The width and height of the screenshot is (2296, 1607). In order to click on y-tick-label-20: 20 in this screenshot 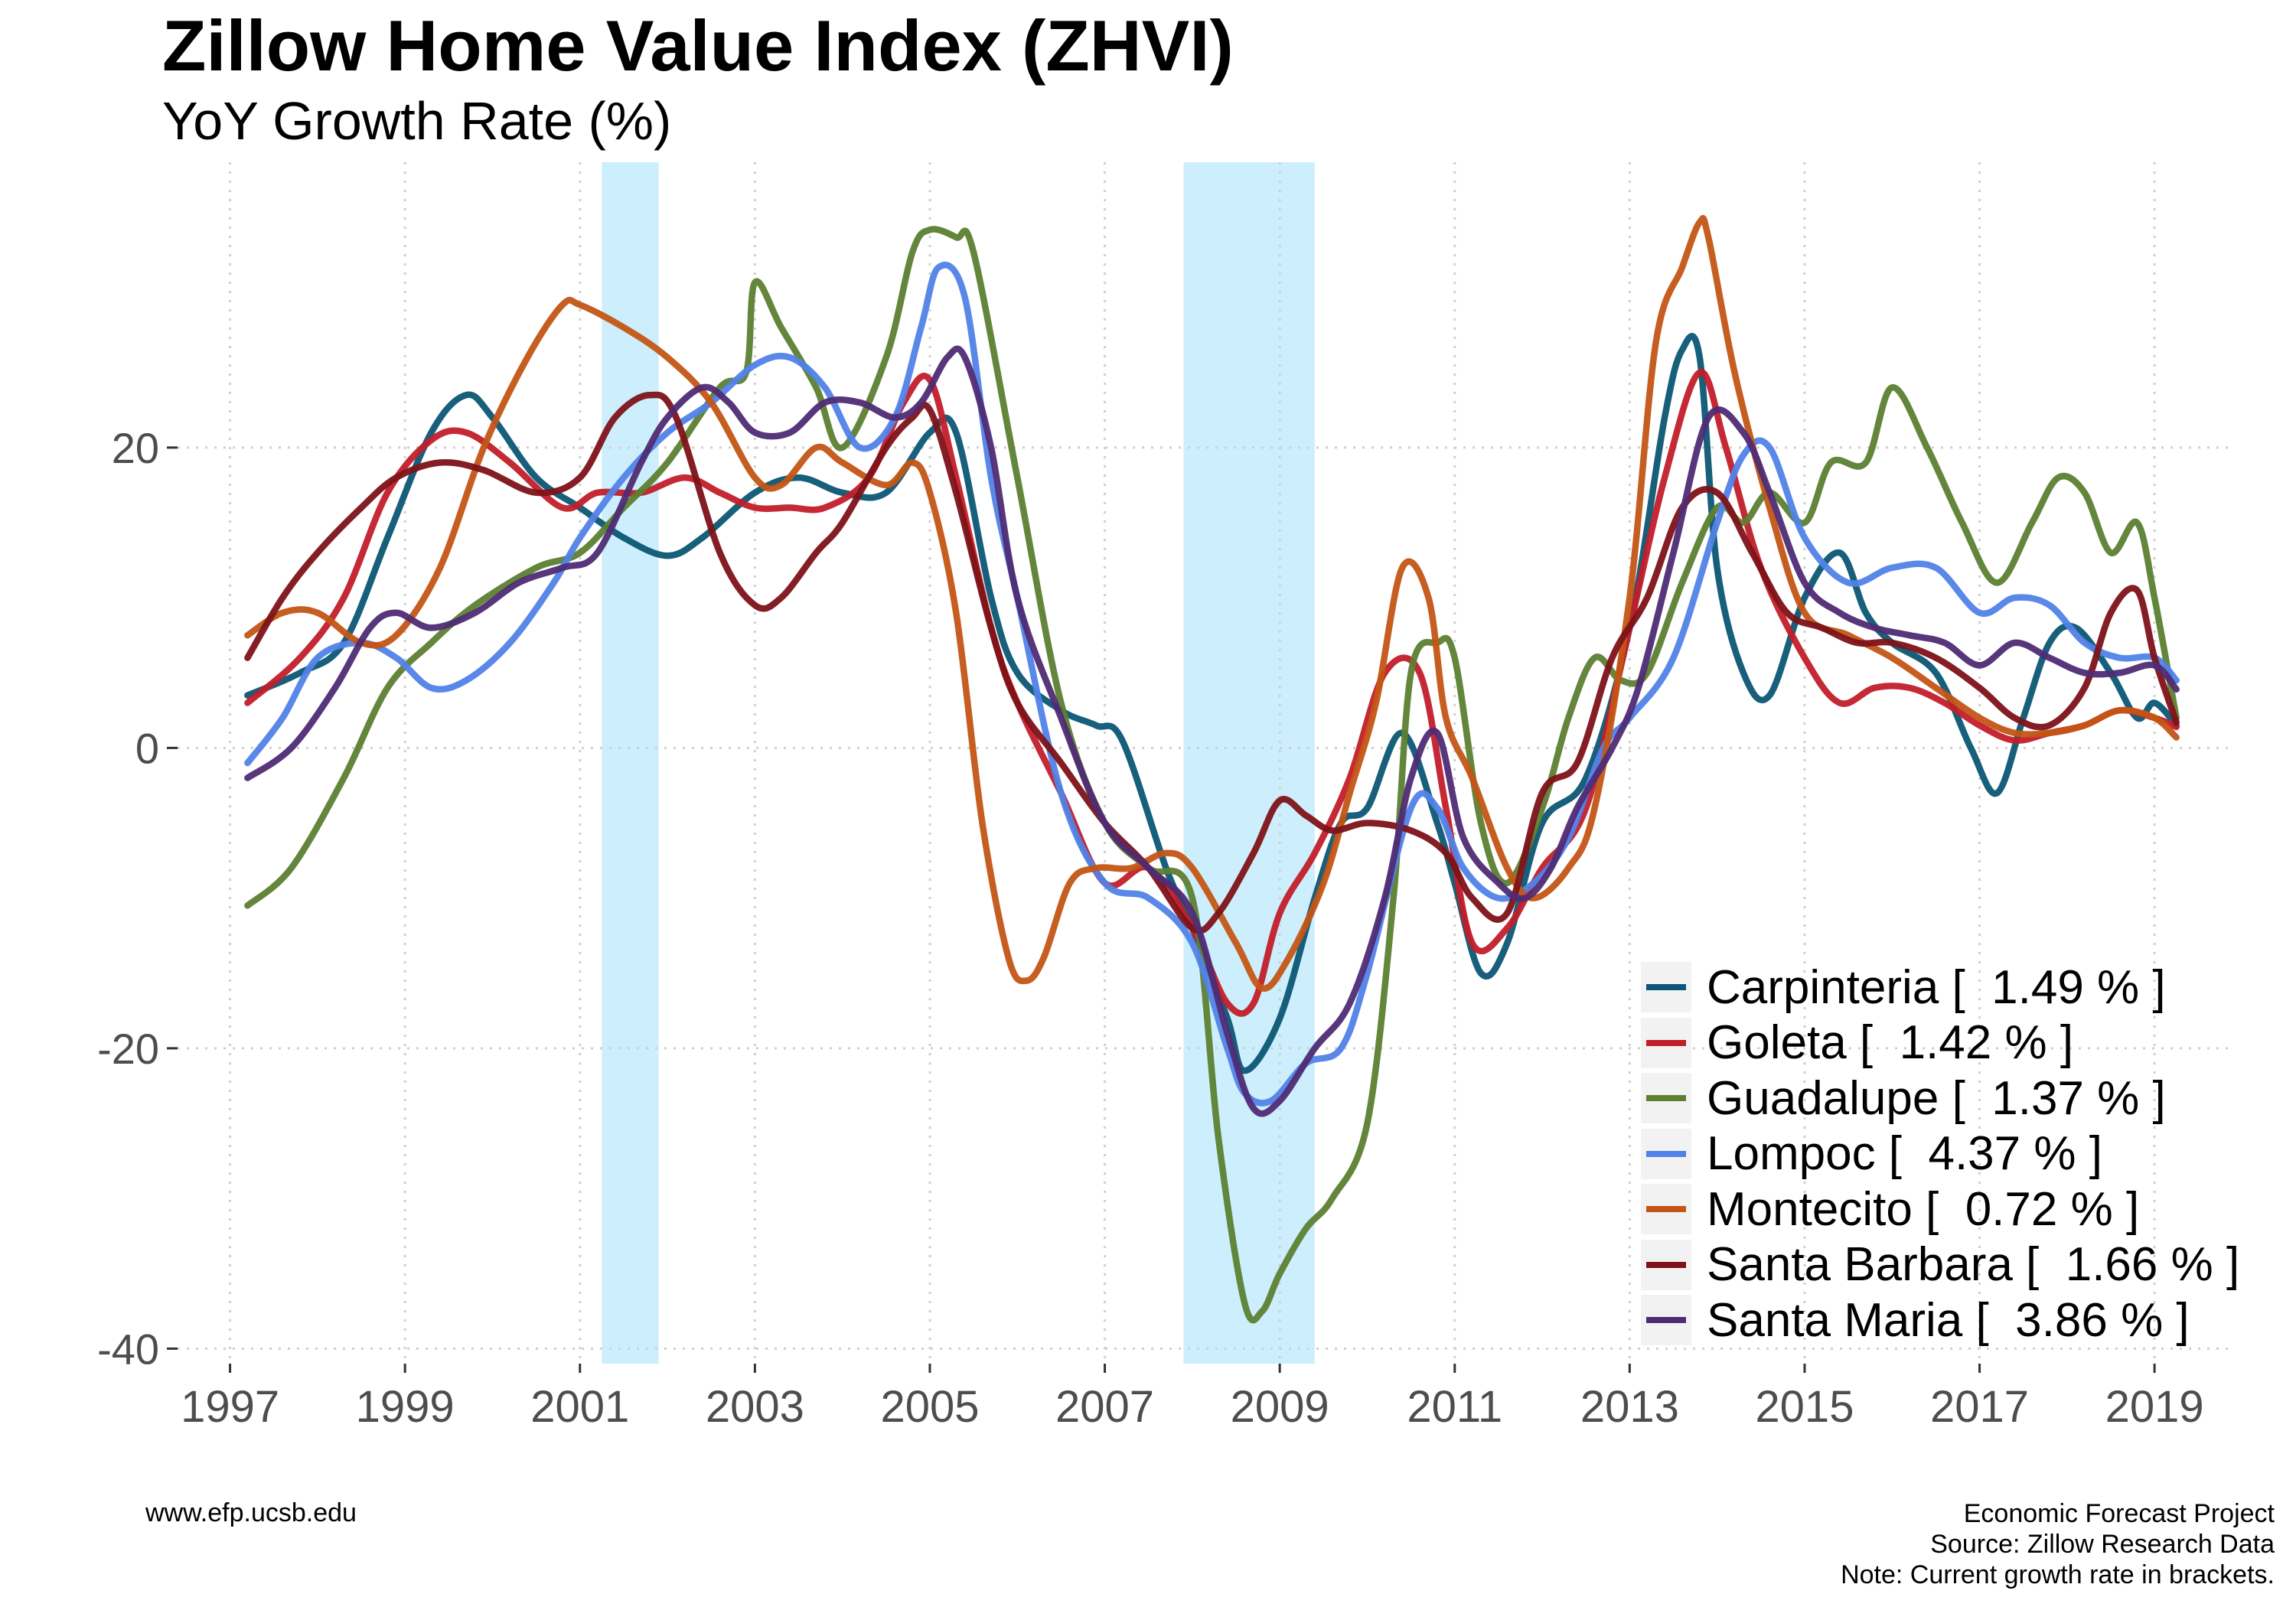, I will do `click(135, 448)`.